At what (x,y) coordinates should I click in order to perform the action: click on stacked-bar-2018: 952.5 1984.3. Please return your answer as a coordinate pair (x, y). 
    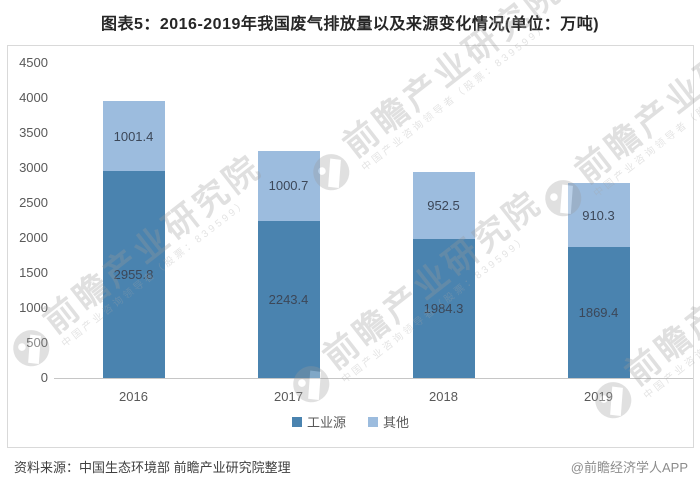
    Looking at the image, I should click on (443, 275).